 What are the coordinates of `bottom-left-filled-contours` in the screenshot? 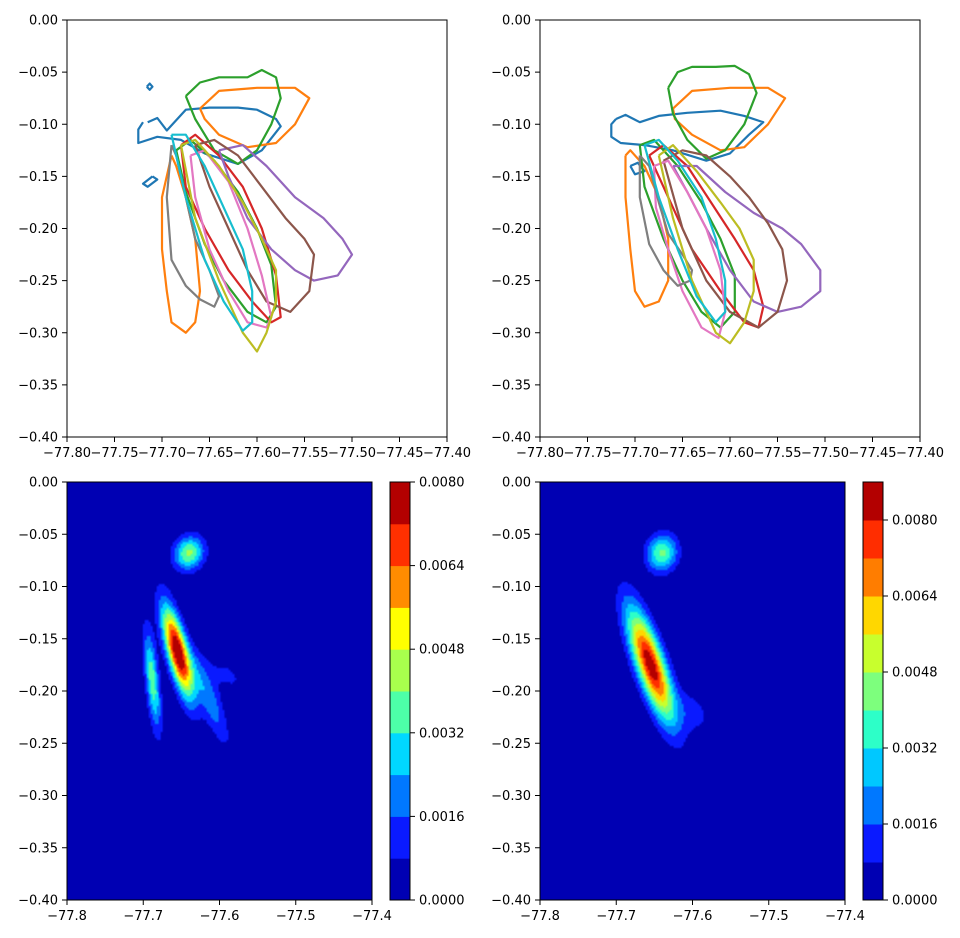 It's located at (219, 691).